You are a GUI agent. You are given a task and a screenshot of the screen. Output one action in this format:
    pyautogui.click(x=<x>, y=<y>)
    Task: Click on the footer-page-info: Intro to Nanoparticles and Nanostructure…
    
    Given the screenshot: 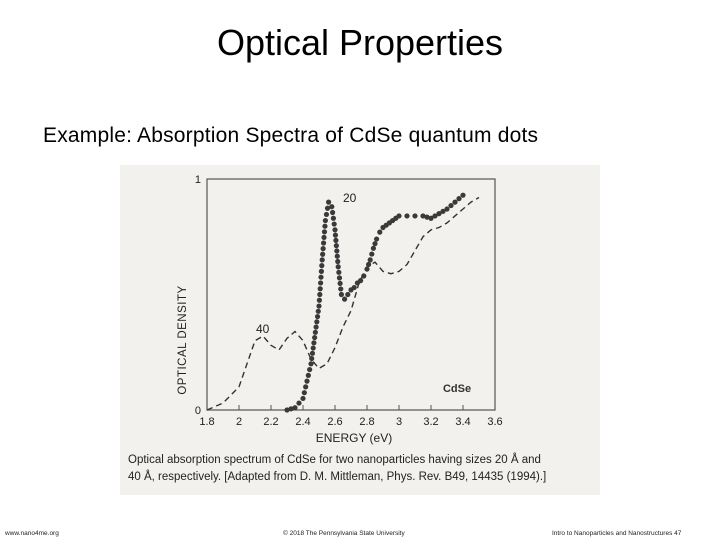 What is the action you would take?
    pyautogui.click(x=617, y=533)
    